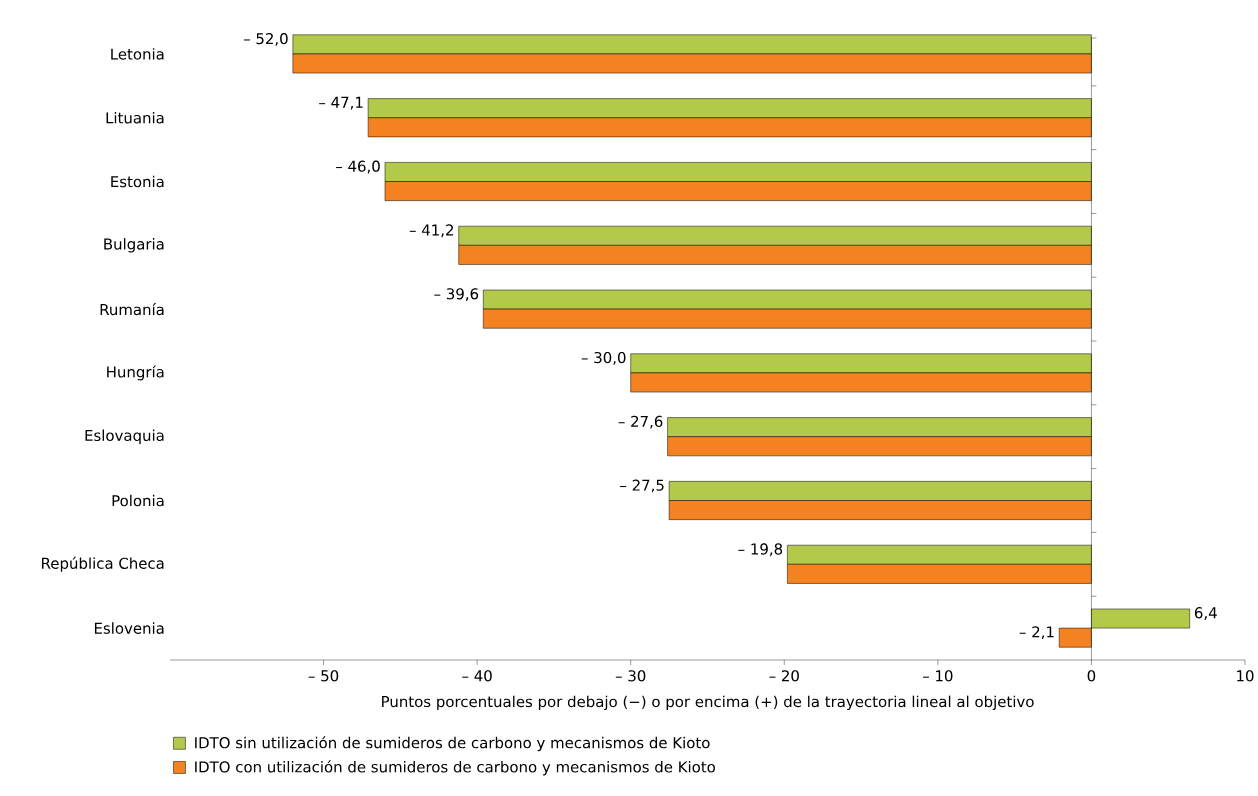 The width and height of the screenshot is (1258, 796). Describe the element at coordinates (760, 550) in the screenshot. I see `data-label: – 19,8` at that location.